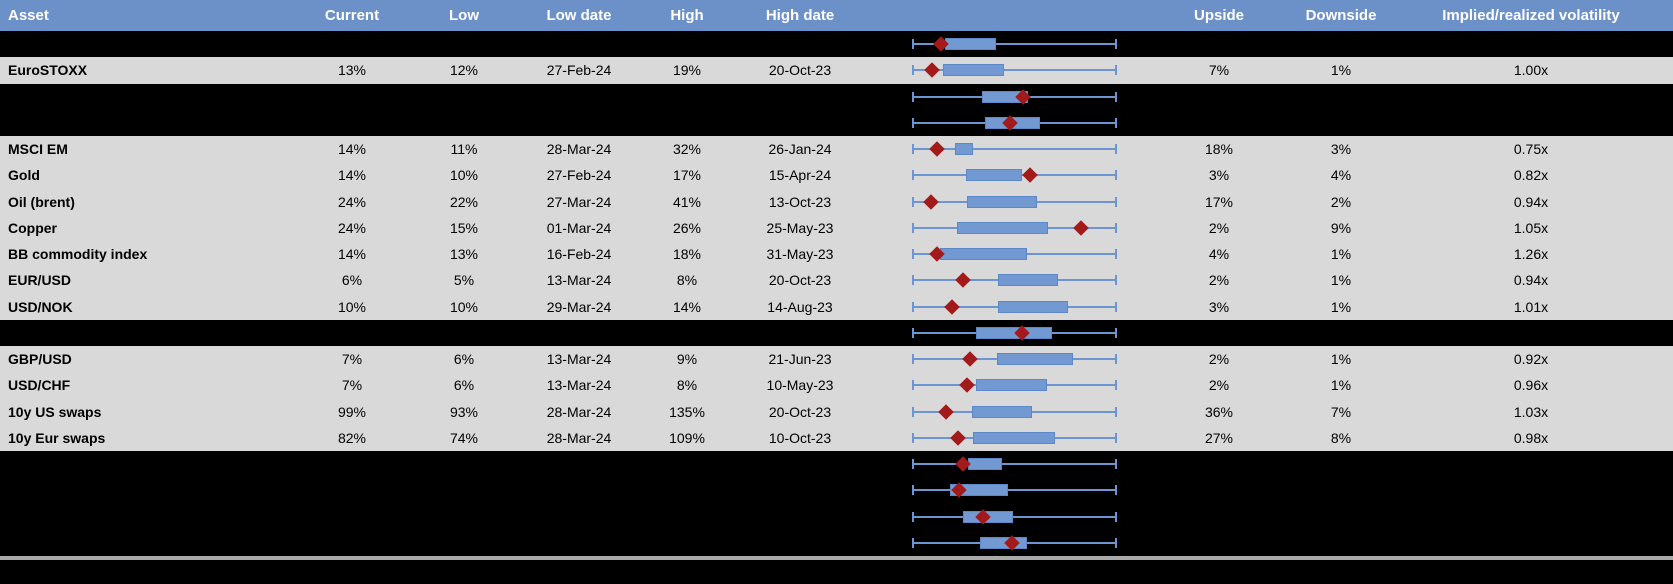 The image size is (1673, 584). What do you see at coordinates (1531, 175) in the screenshot?
I see `implied-realized-vol-cell: 0.82x` at bounding box center [1531, 175].